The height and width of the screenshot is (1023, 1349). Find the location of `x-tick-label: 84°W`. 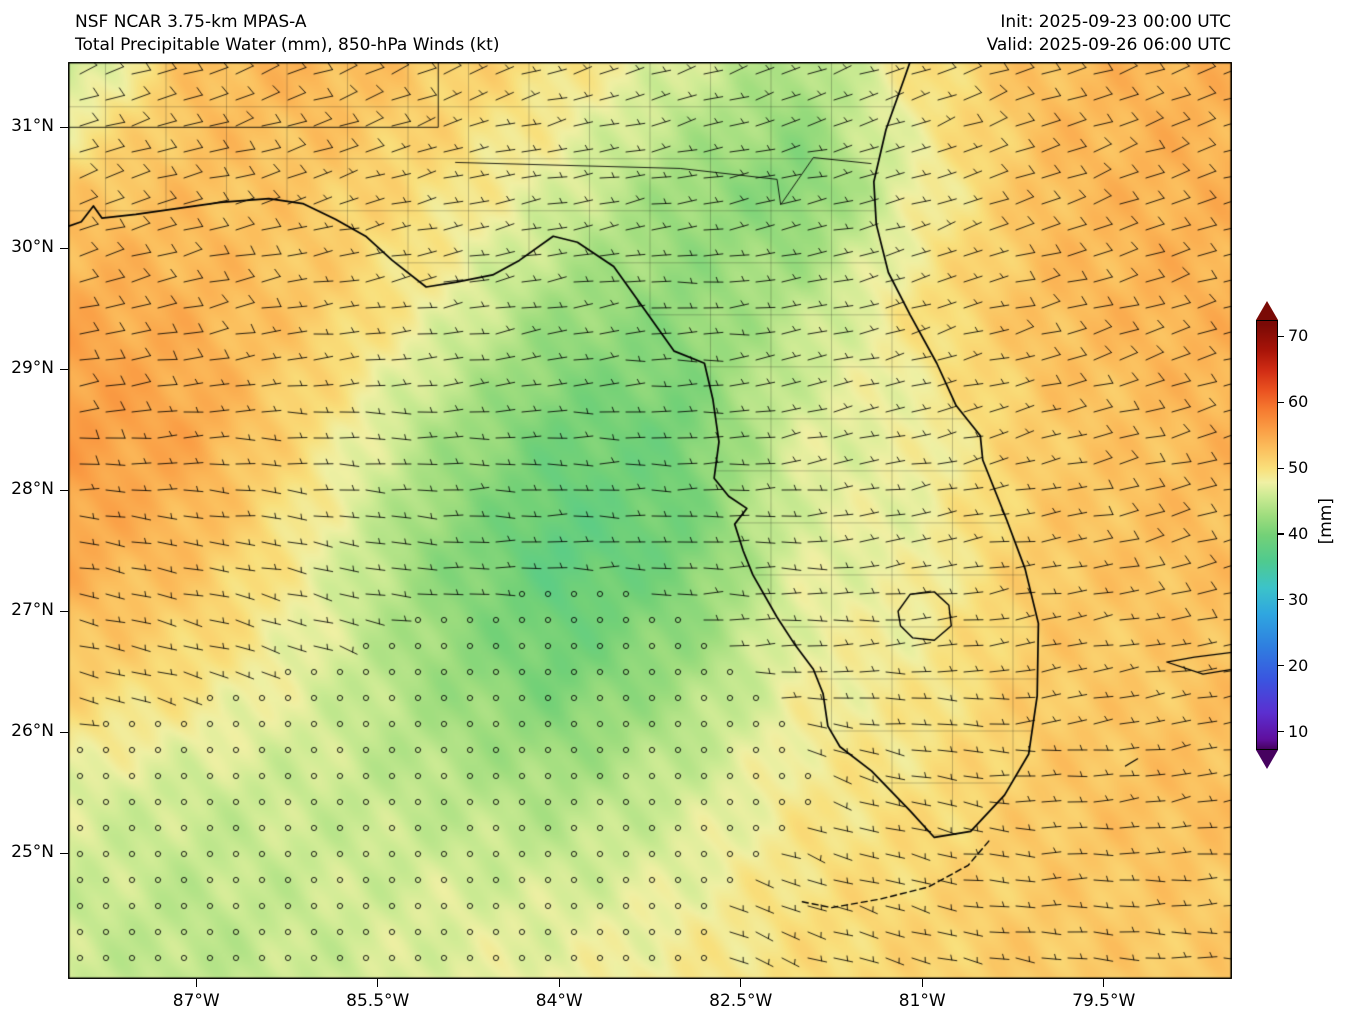

x-tick-label: 84°W is located at coordinates (559, 1001).